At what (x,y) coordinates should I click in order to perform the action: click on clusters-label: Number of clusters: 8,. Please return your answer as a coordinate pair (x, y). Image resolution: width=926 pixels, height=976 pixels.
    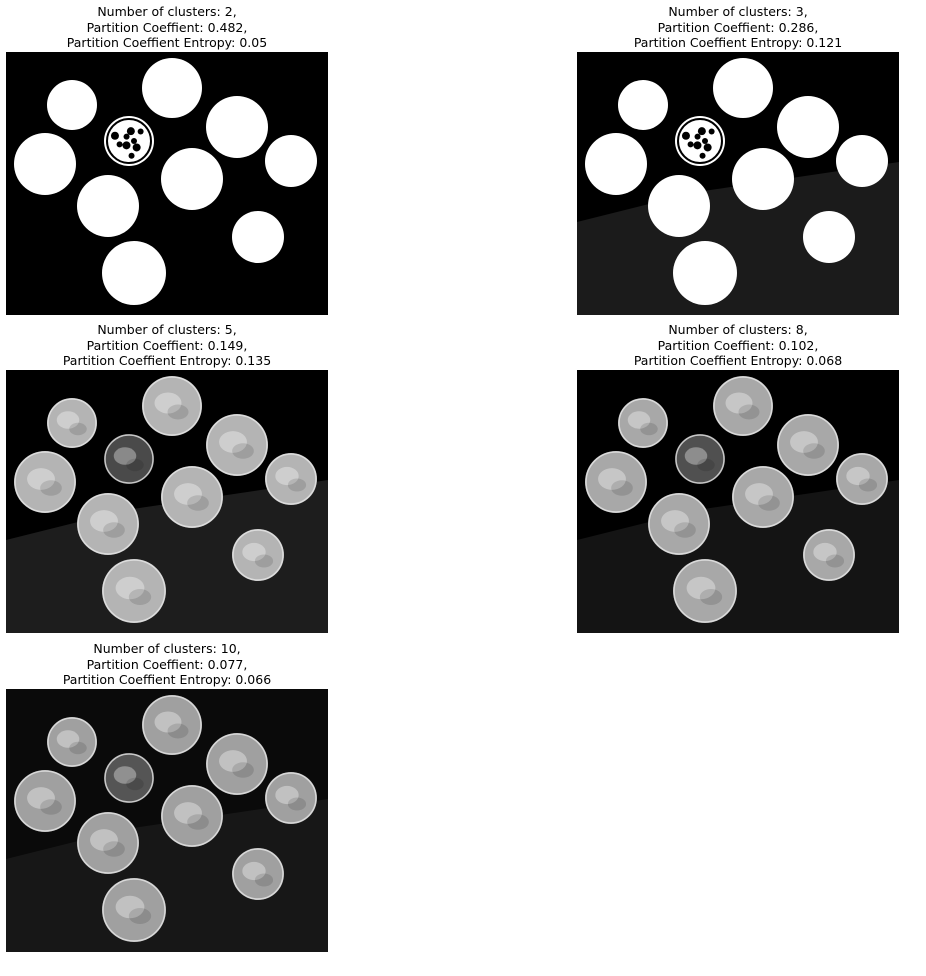
    Looking at the image, I should click on (738, 329).